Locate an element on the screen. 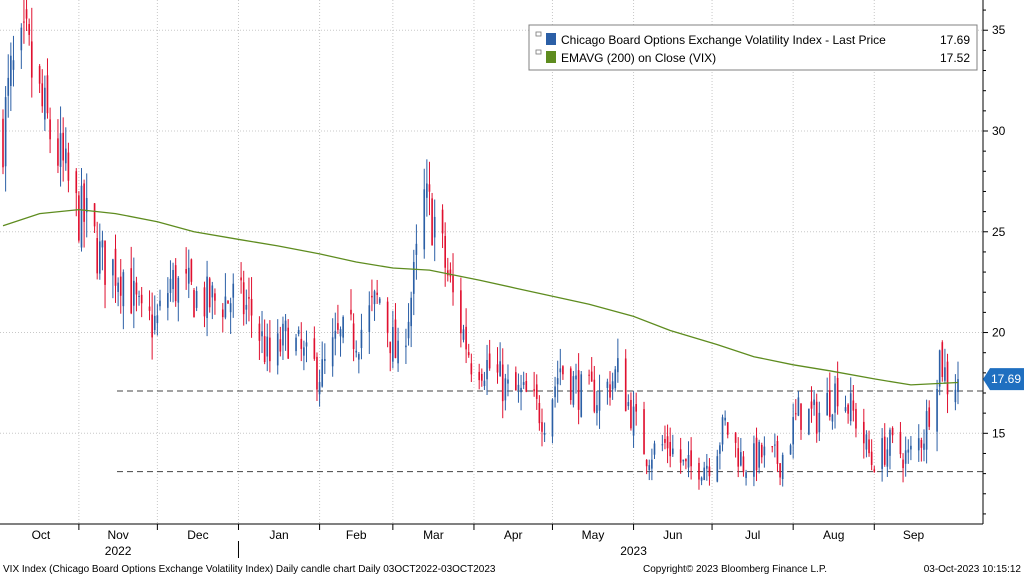 This screenshot has width=1025, height=576. x-month-label: Apr is located at coordinates (513, 535).